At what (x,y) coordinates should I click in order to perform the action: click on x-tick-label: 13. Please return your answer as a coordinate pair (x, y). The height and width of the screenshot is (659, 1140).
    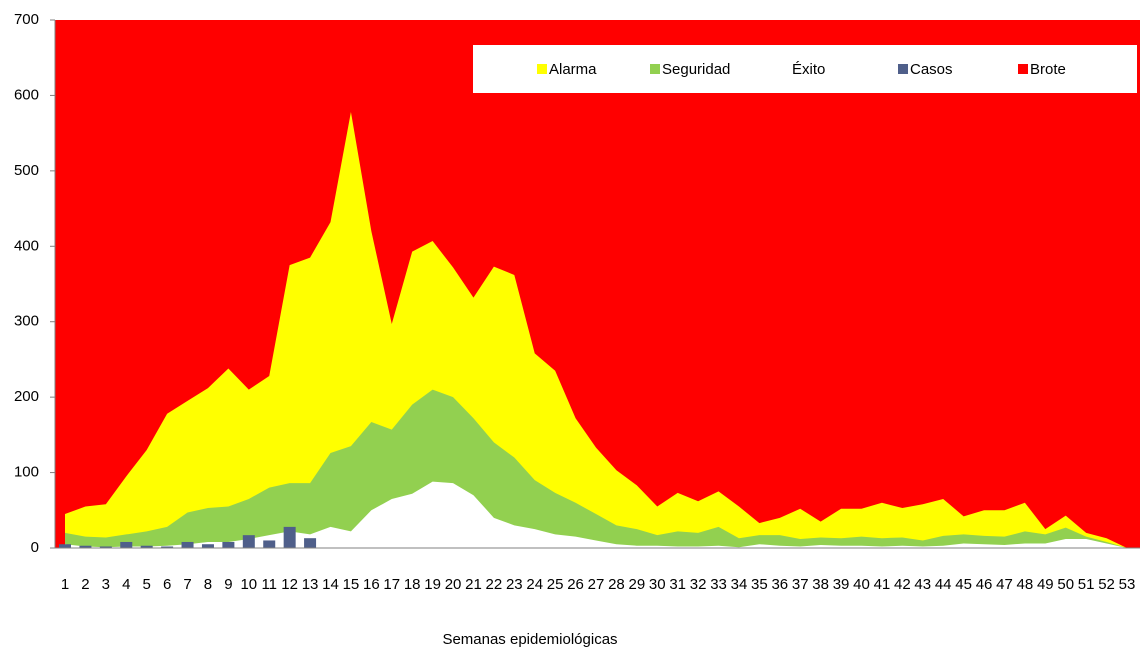
    Looking at the image, I should click on (310, 584).